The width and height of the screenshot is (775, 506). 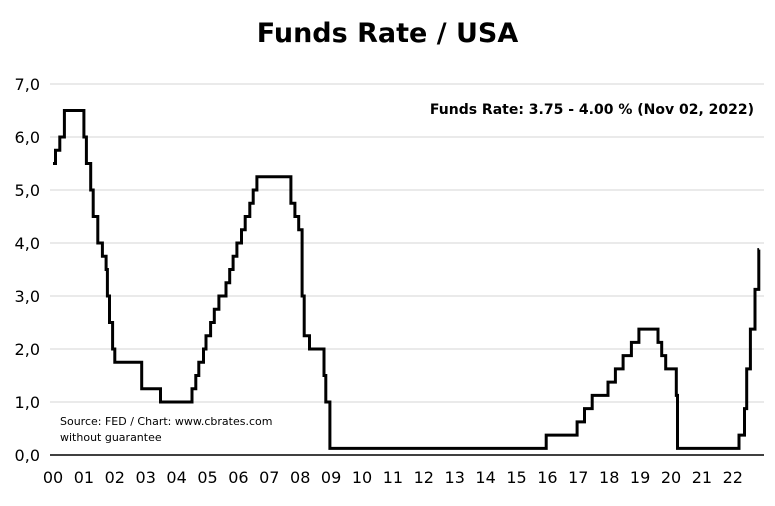 I want to click on x-tick-label: 11, so click(x=393, y=477).